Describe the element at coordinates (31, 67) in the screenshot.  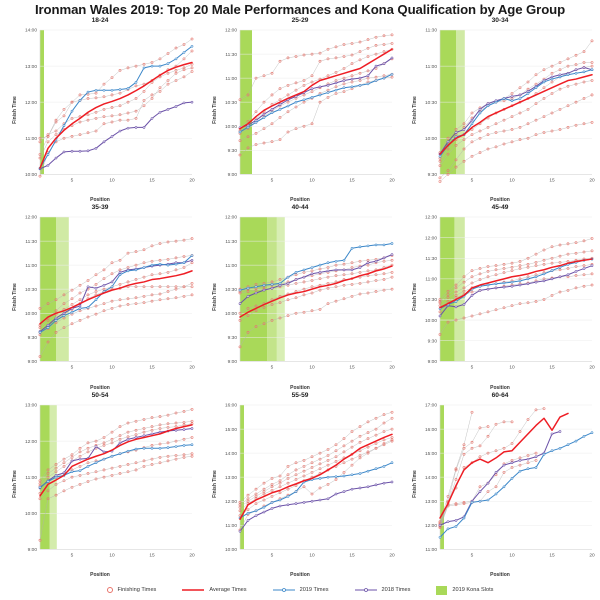
I see `y-tick-label: 13:00` at that location.